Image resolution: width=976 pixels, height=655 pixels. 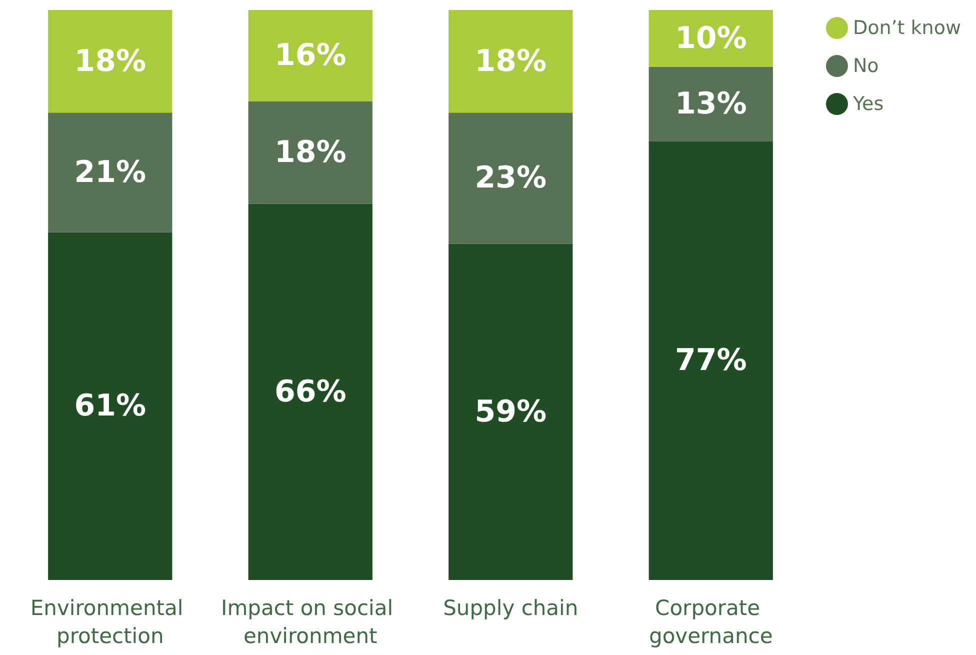 What do you see at coordinates (510, 608) in the screenshot?
I see `x-tick-label: Supply chain` at bounding box center [510, 608].